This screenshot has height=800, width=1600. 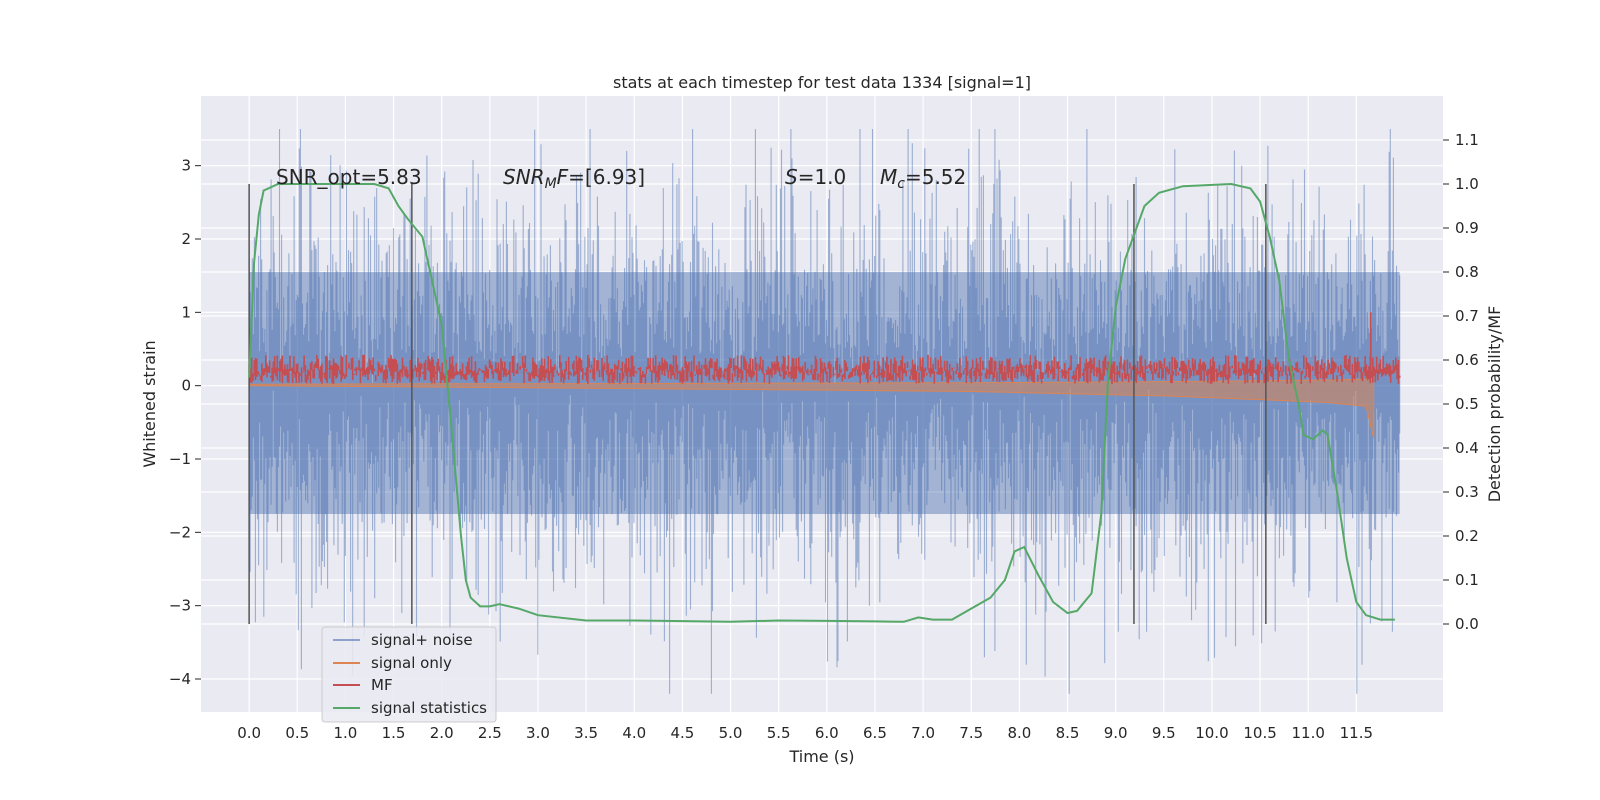 I want to click on x-tick-label: 8.5, so click(x=1068, y=733).